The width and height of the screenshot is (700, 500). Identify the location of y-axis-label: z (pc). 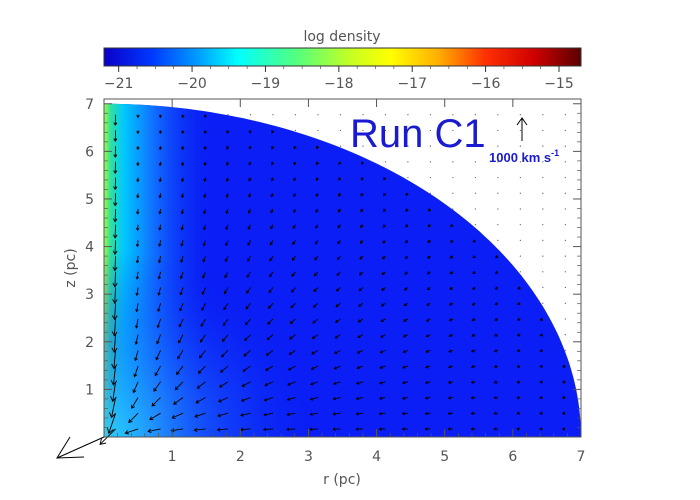
(71, 267).